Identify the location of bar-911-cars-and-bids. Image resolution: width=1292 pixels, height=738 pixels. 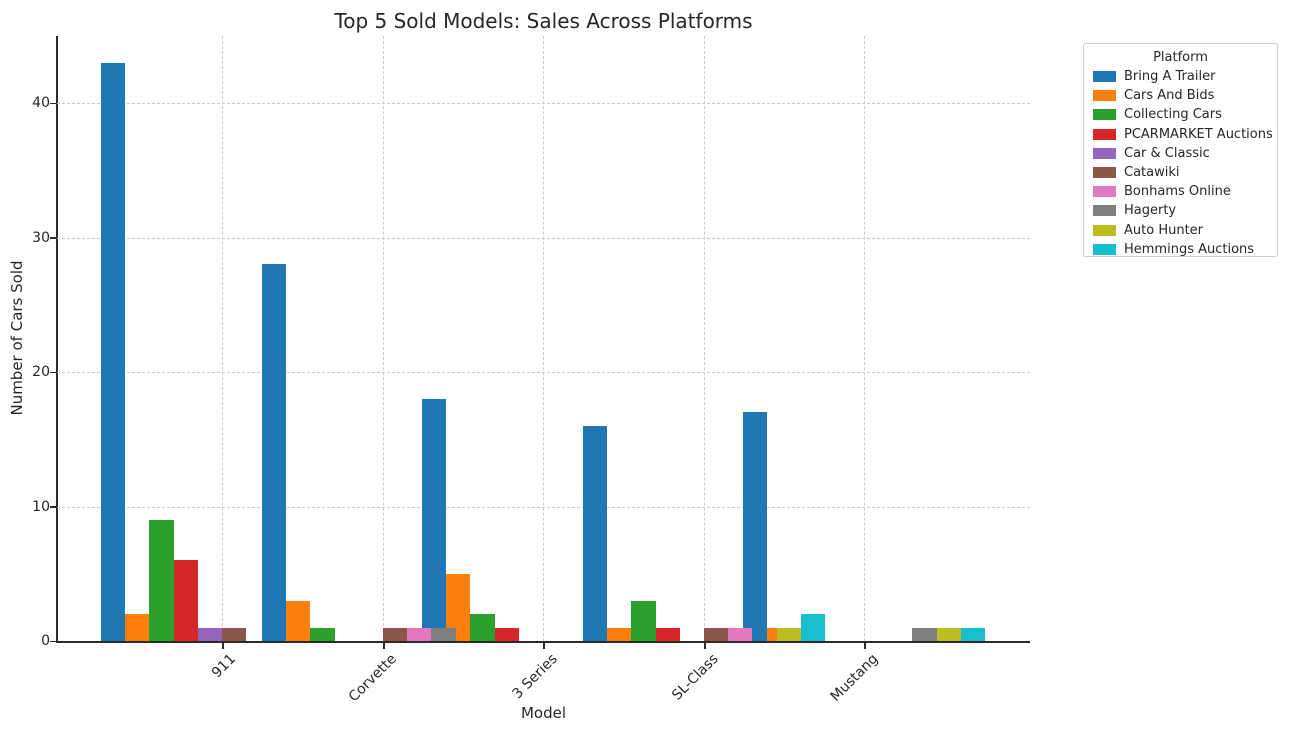
(137, 627).